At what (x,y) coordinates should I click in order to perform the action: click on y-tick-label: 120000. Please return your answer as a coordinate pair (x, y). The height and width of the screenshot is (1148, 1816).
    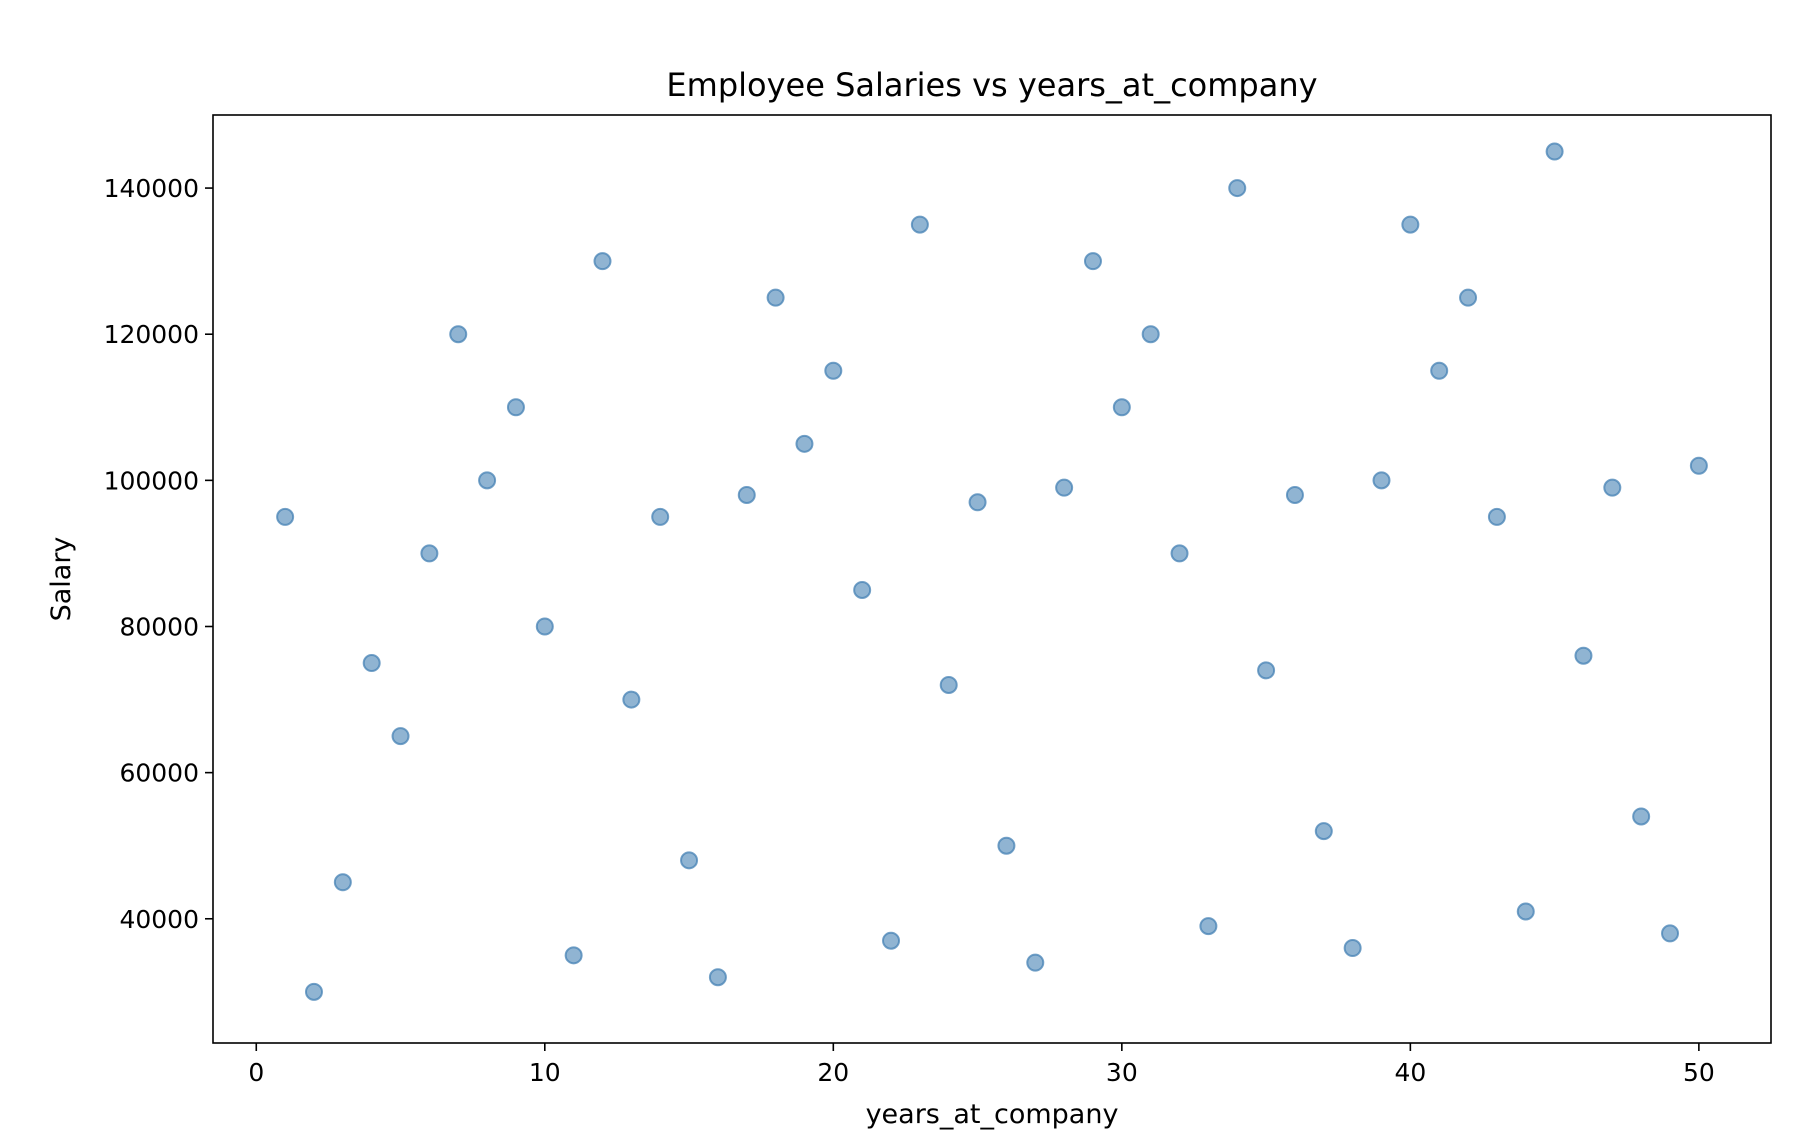
    Looking at the image, I should click on (151, 334).